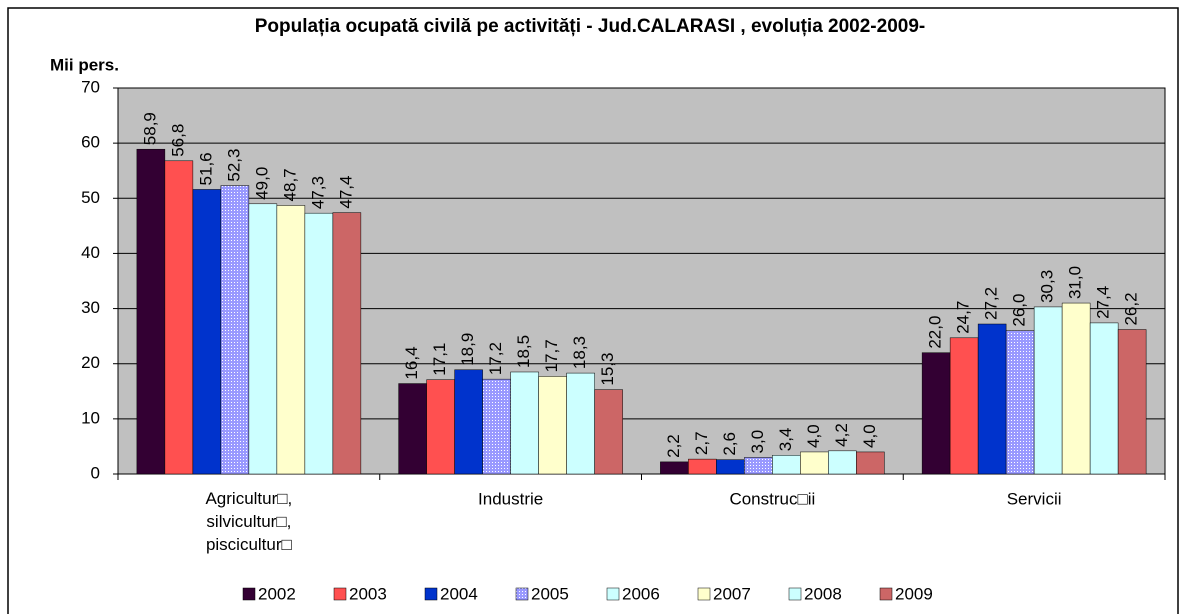  What do you see at coordinates (84, 64) in the screenshot?
I see `y-axis-label: Mii pers.` at bounding box center [84, 64].